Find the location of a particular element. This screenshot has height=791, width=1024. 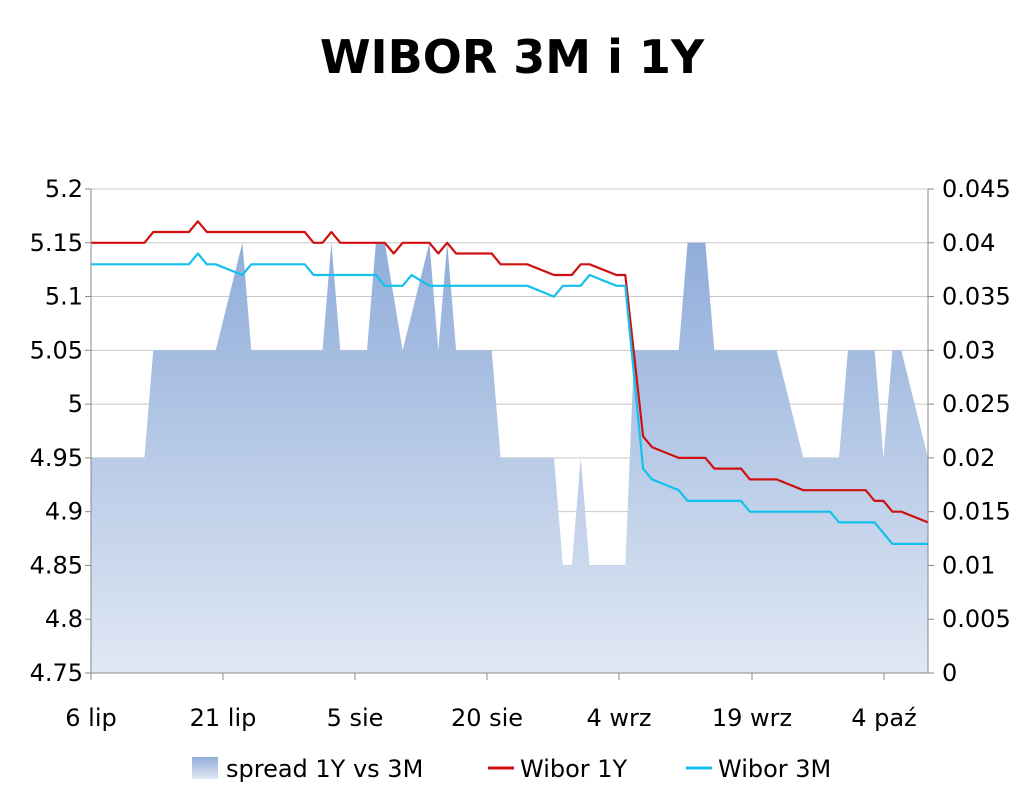

y-right-tick-label: 0.03 is located at coordinates (968, 350).